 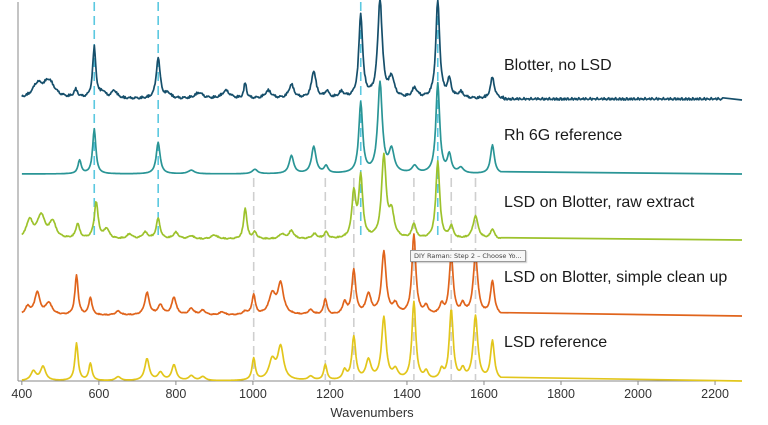 What do you see at coordinates (615, 277) in the screenshot?
I see `series-label: LSD on Blotter, simple clean up` at bounding box center [615, 277].